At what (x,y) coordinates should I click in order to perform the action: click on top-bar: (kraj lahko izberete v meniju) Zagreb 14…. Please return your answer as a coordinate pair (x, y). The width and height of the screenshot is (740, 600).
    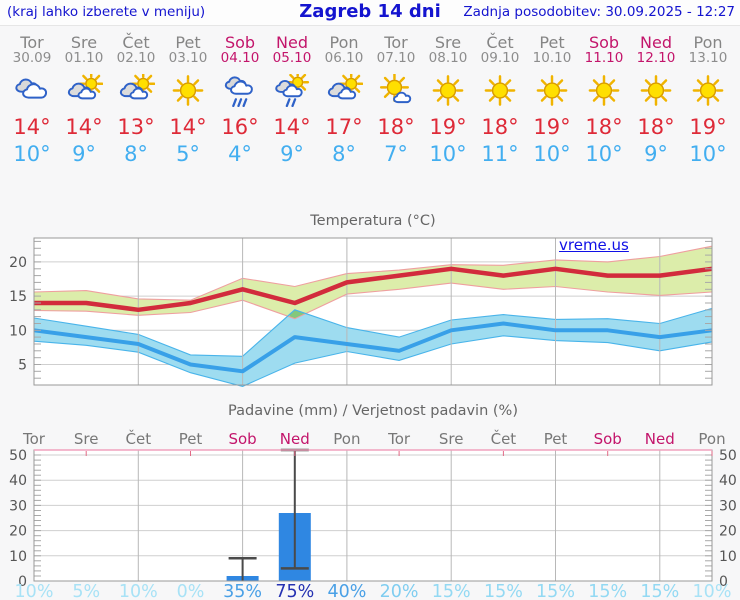
    Looking at the image, I should click on (370, 13).